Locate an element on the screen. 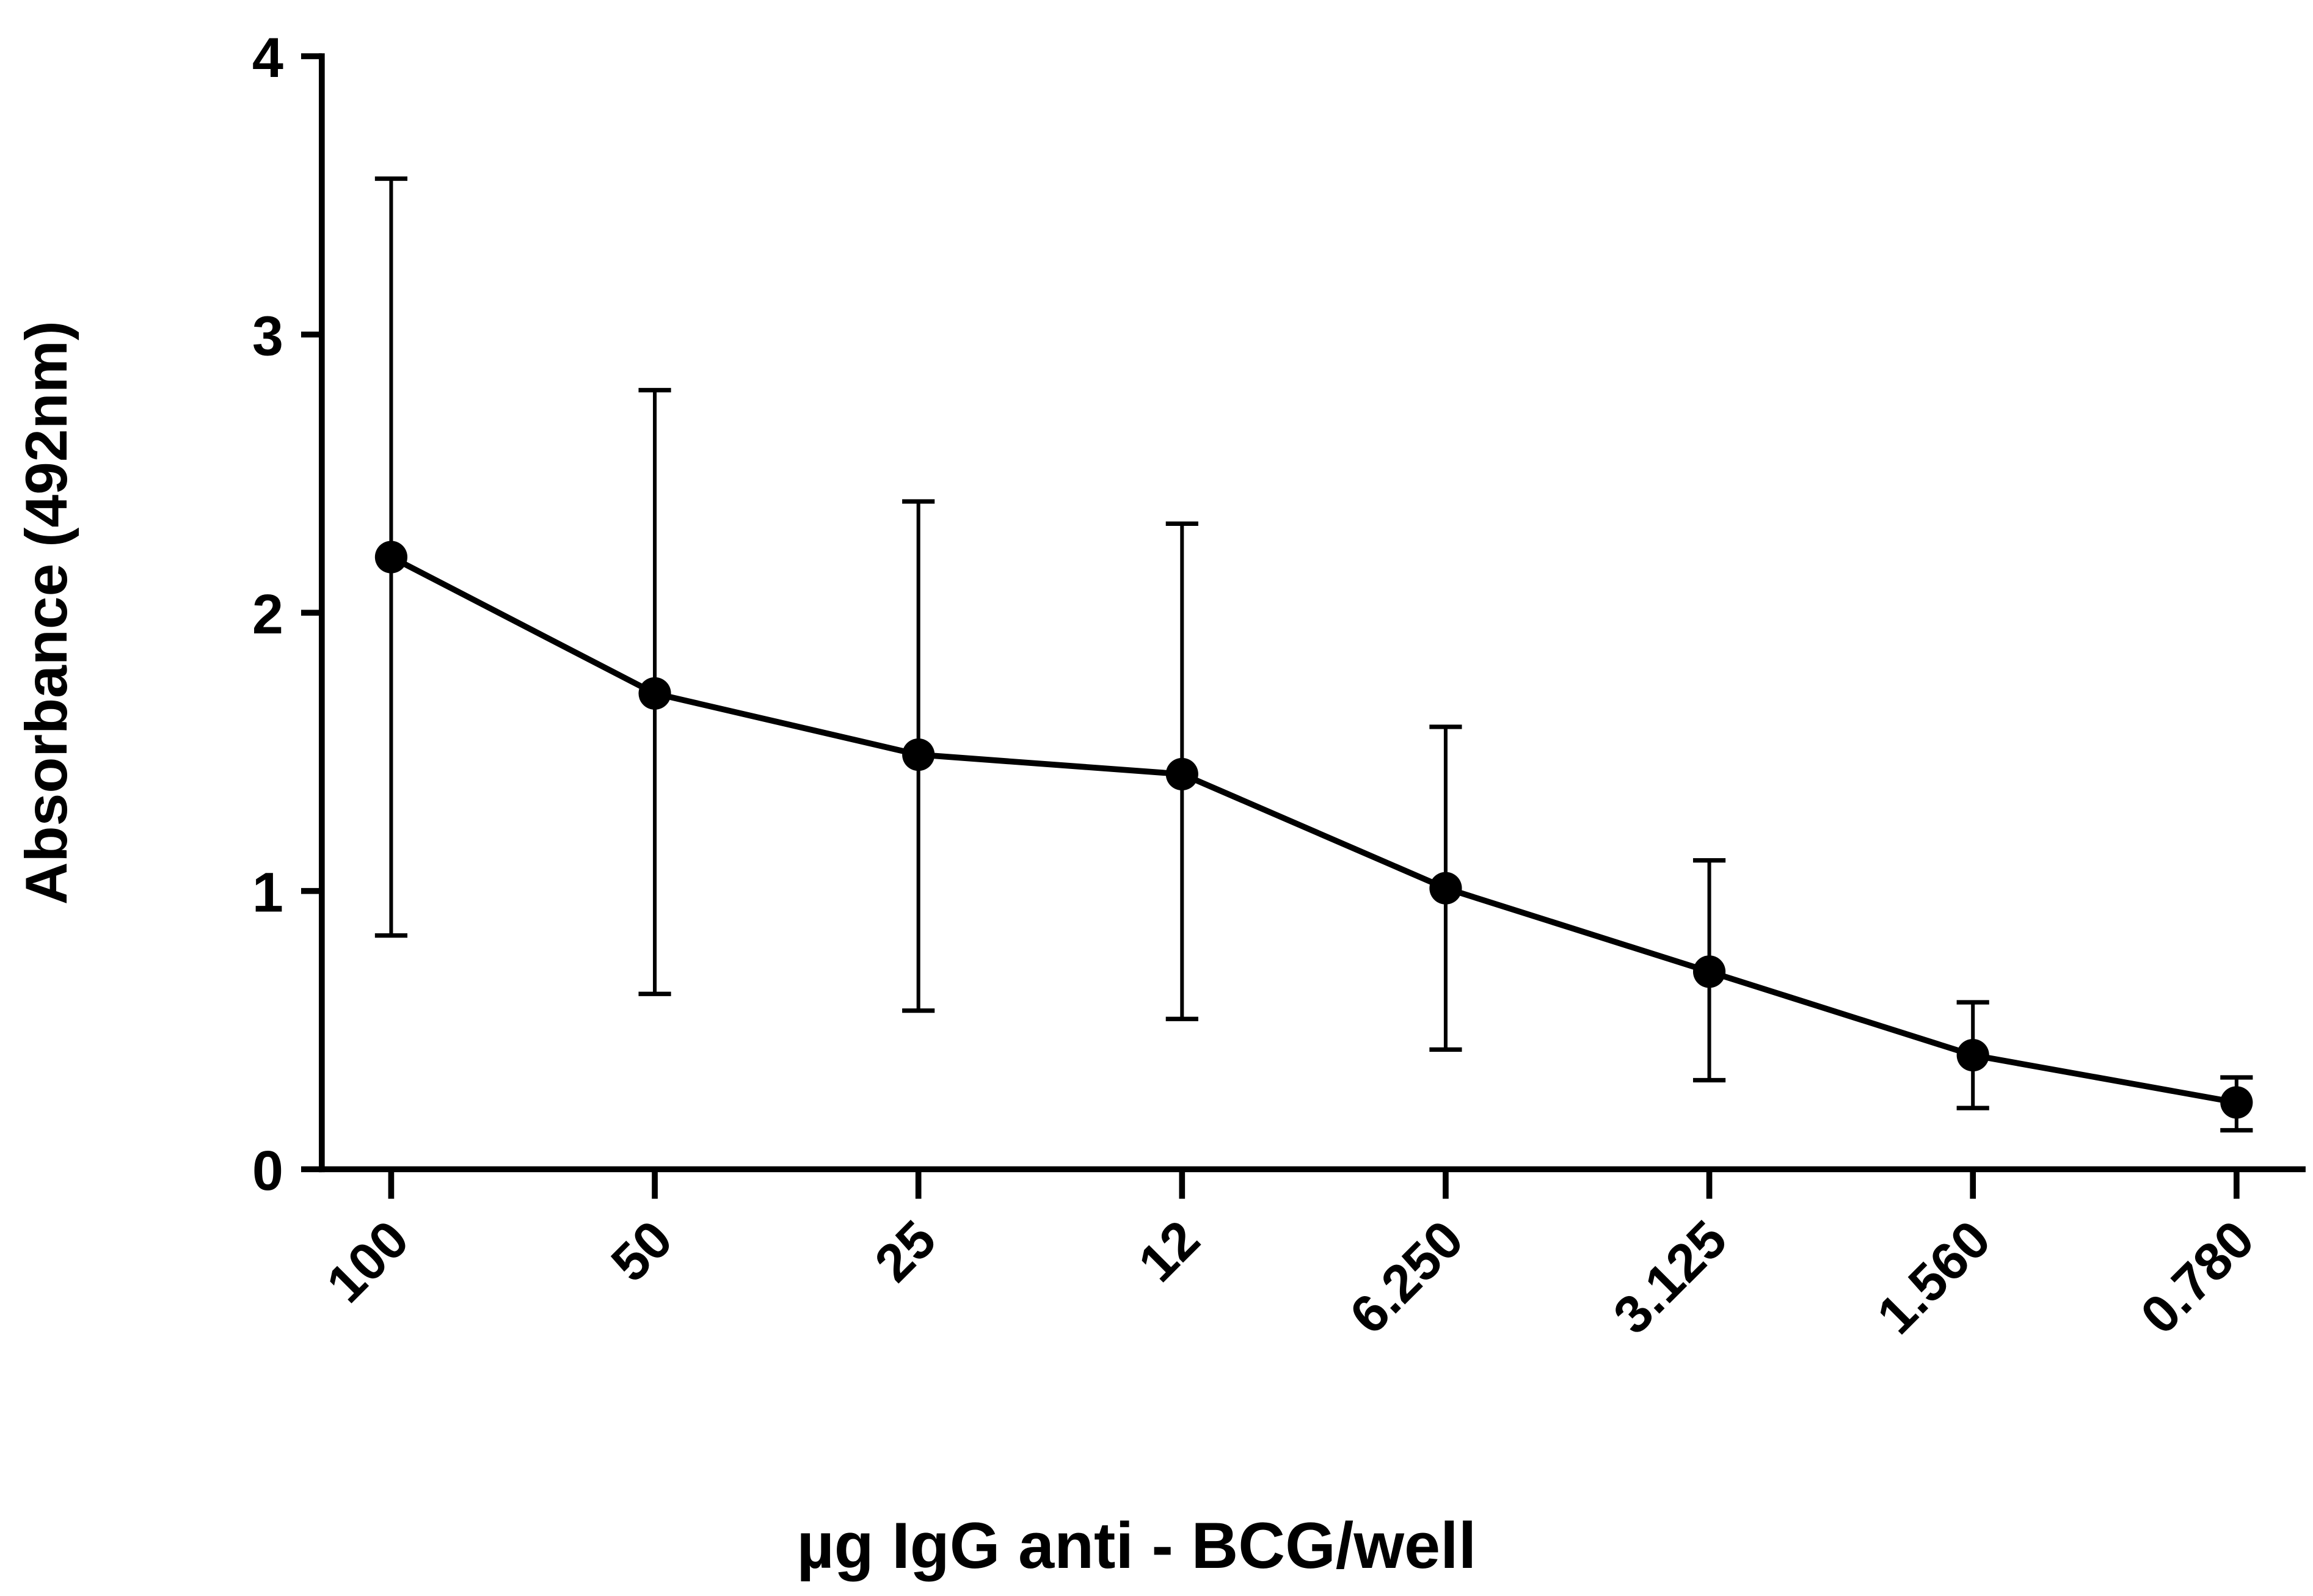 The height and width of the screenshot is (1596, 2313). x-tick-label: 25 is located at coordinates (905, 1251).